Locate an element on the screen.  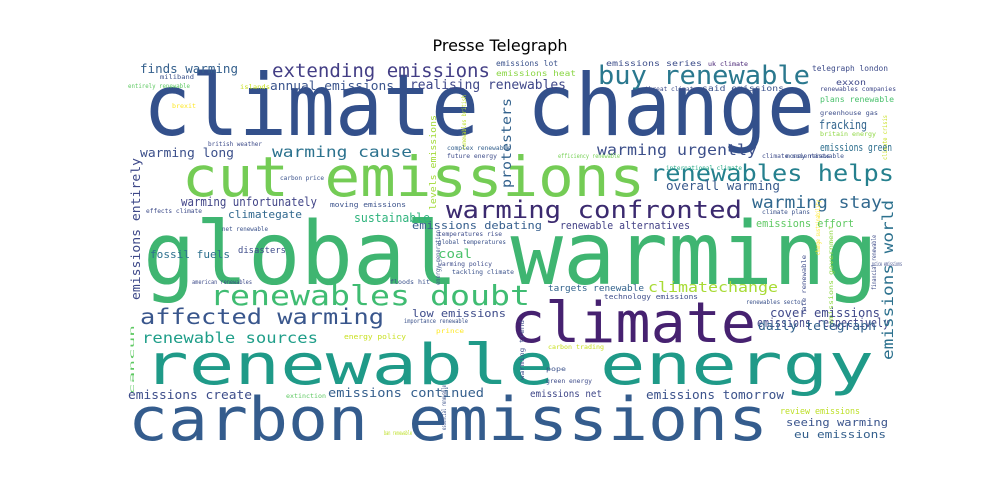
cloud-word: emissions continued is located at coordinates (406, 393).